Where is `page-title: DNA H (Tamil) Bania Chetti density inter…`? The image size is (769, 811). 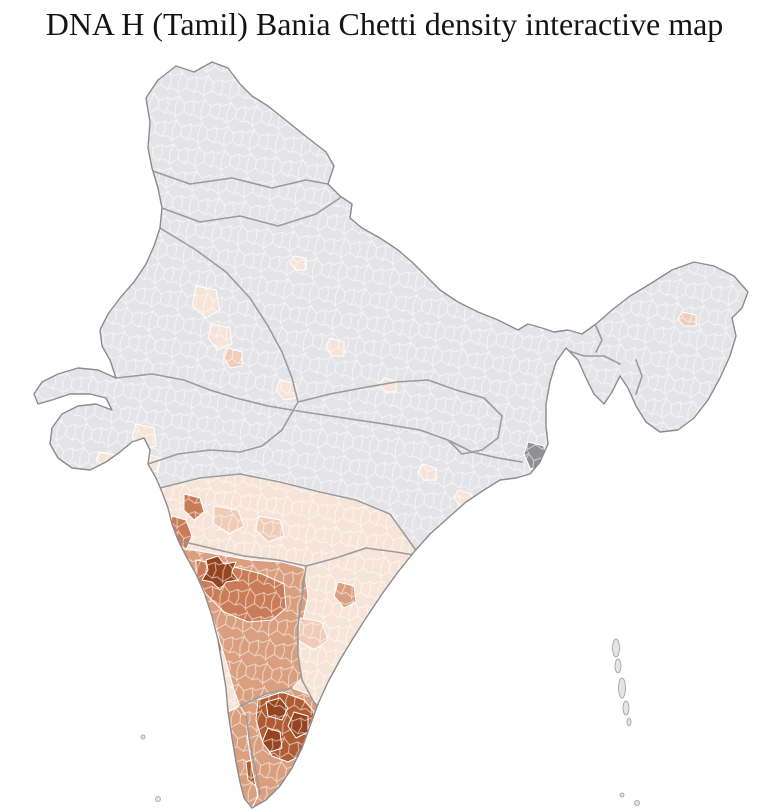 page-title: DNA H (Tamil) Bania Chetti density inter… is located at coordinates (384, 24).